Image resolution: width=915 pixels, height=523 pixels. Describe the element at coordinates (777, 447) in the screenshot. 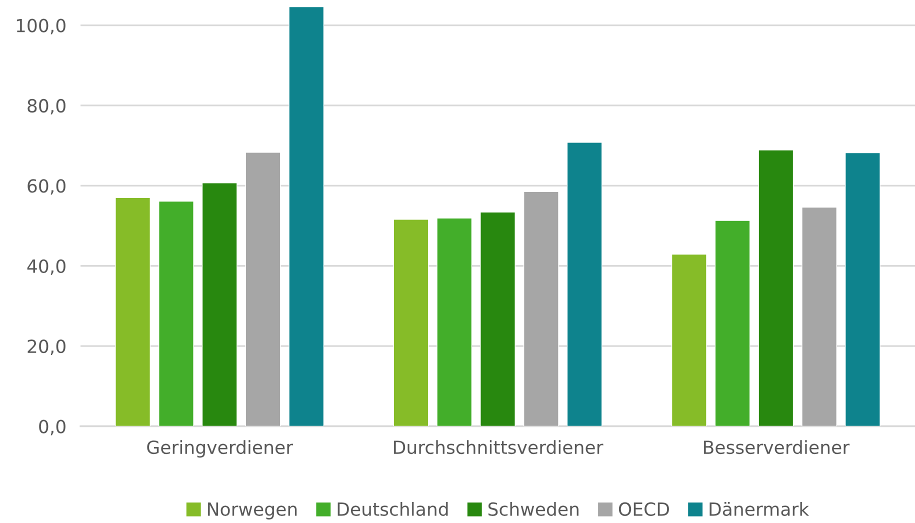

I see `x-tick-label: Besserverdiener` at that location.